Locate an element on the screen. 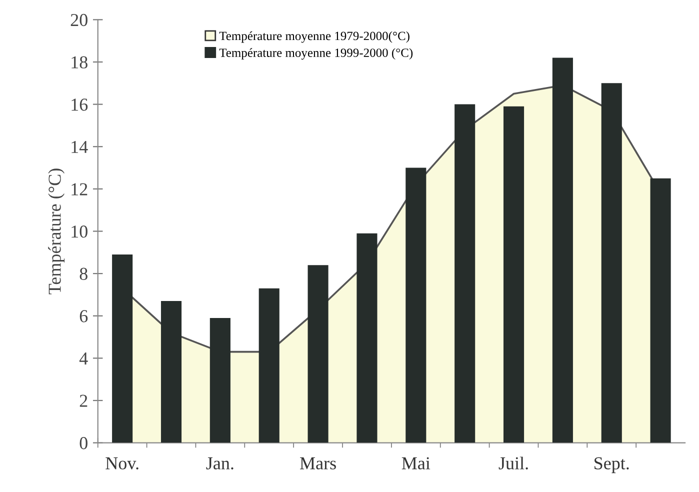  y-tick-label: 18 is located at coordinates (80, 62).